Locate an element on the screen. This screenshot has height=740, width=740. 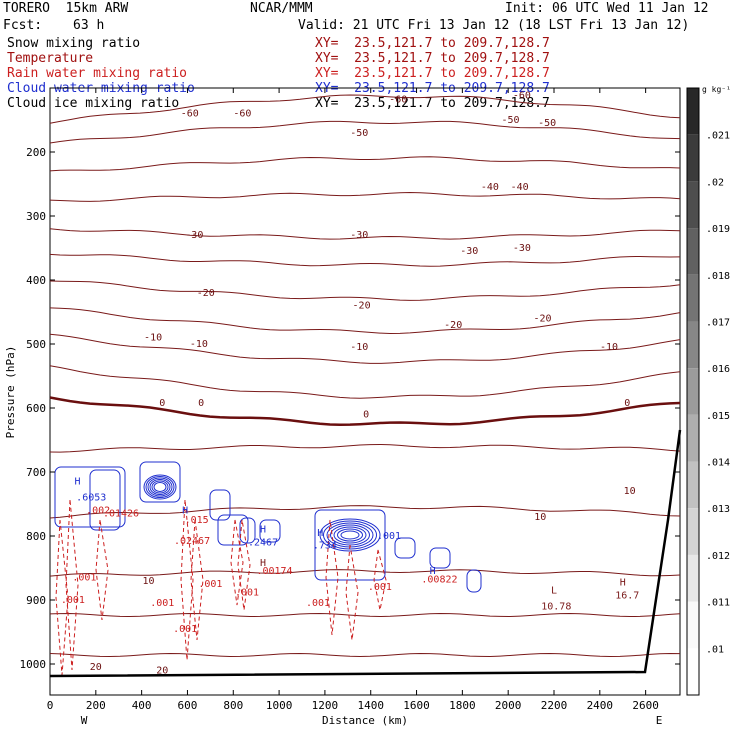
temperature-label: -40 is located at coordinates (490, 187).